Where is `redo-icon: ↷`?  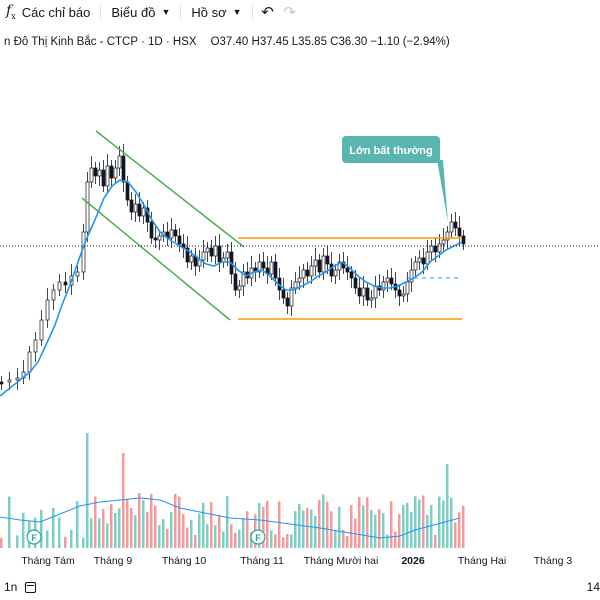 redo-icon: ↷ is located at coordinates (289, 12).